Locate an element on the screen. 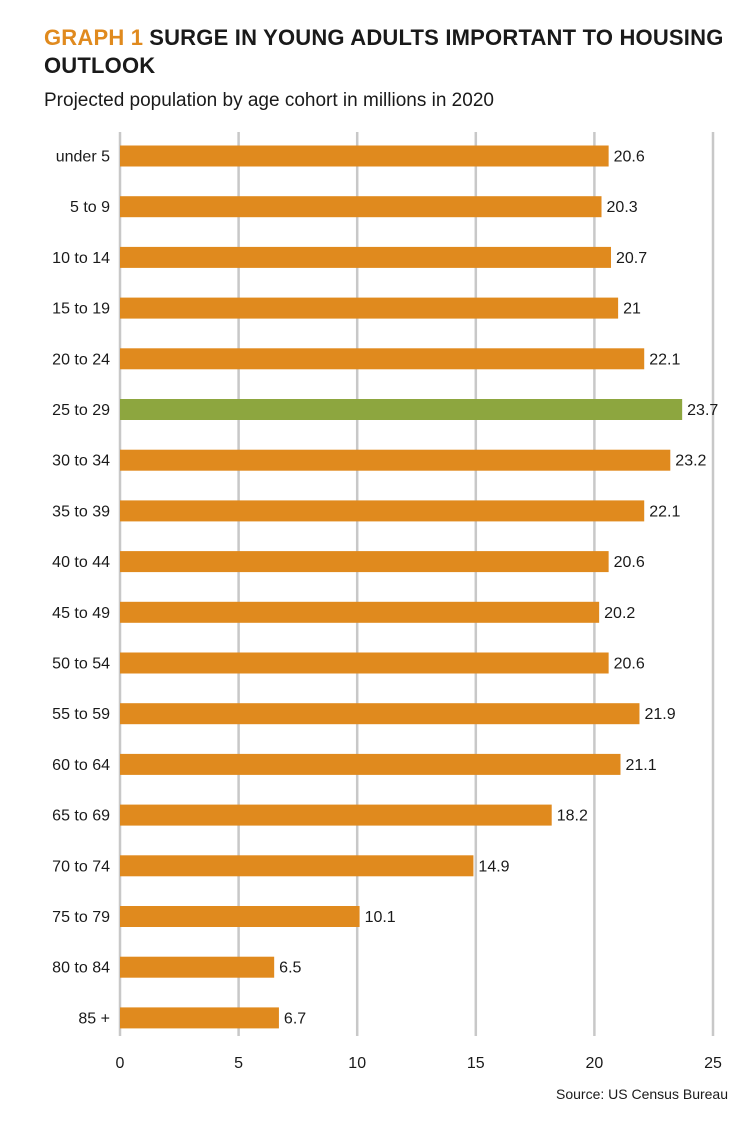 This screenshot has width=750, height=1125. value-label: 6.7 is located at coordinates (295, 1018).